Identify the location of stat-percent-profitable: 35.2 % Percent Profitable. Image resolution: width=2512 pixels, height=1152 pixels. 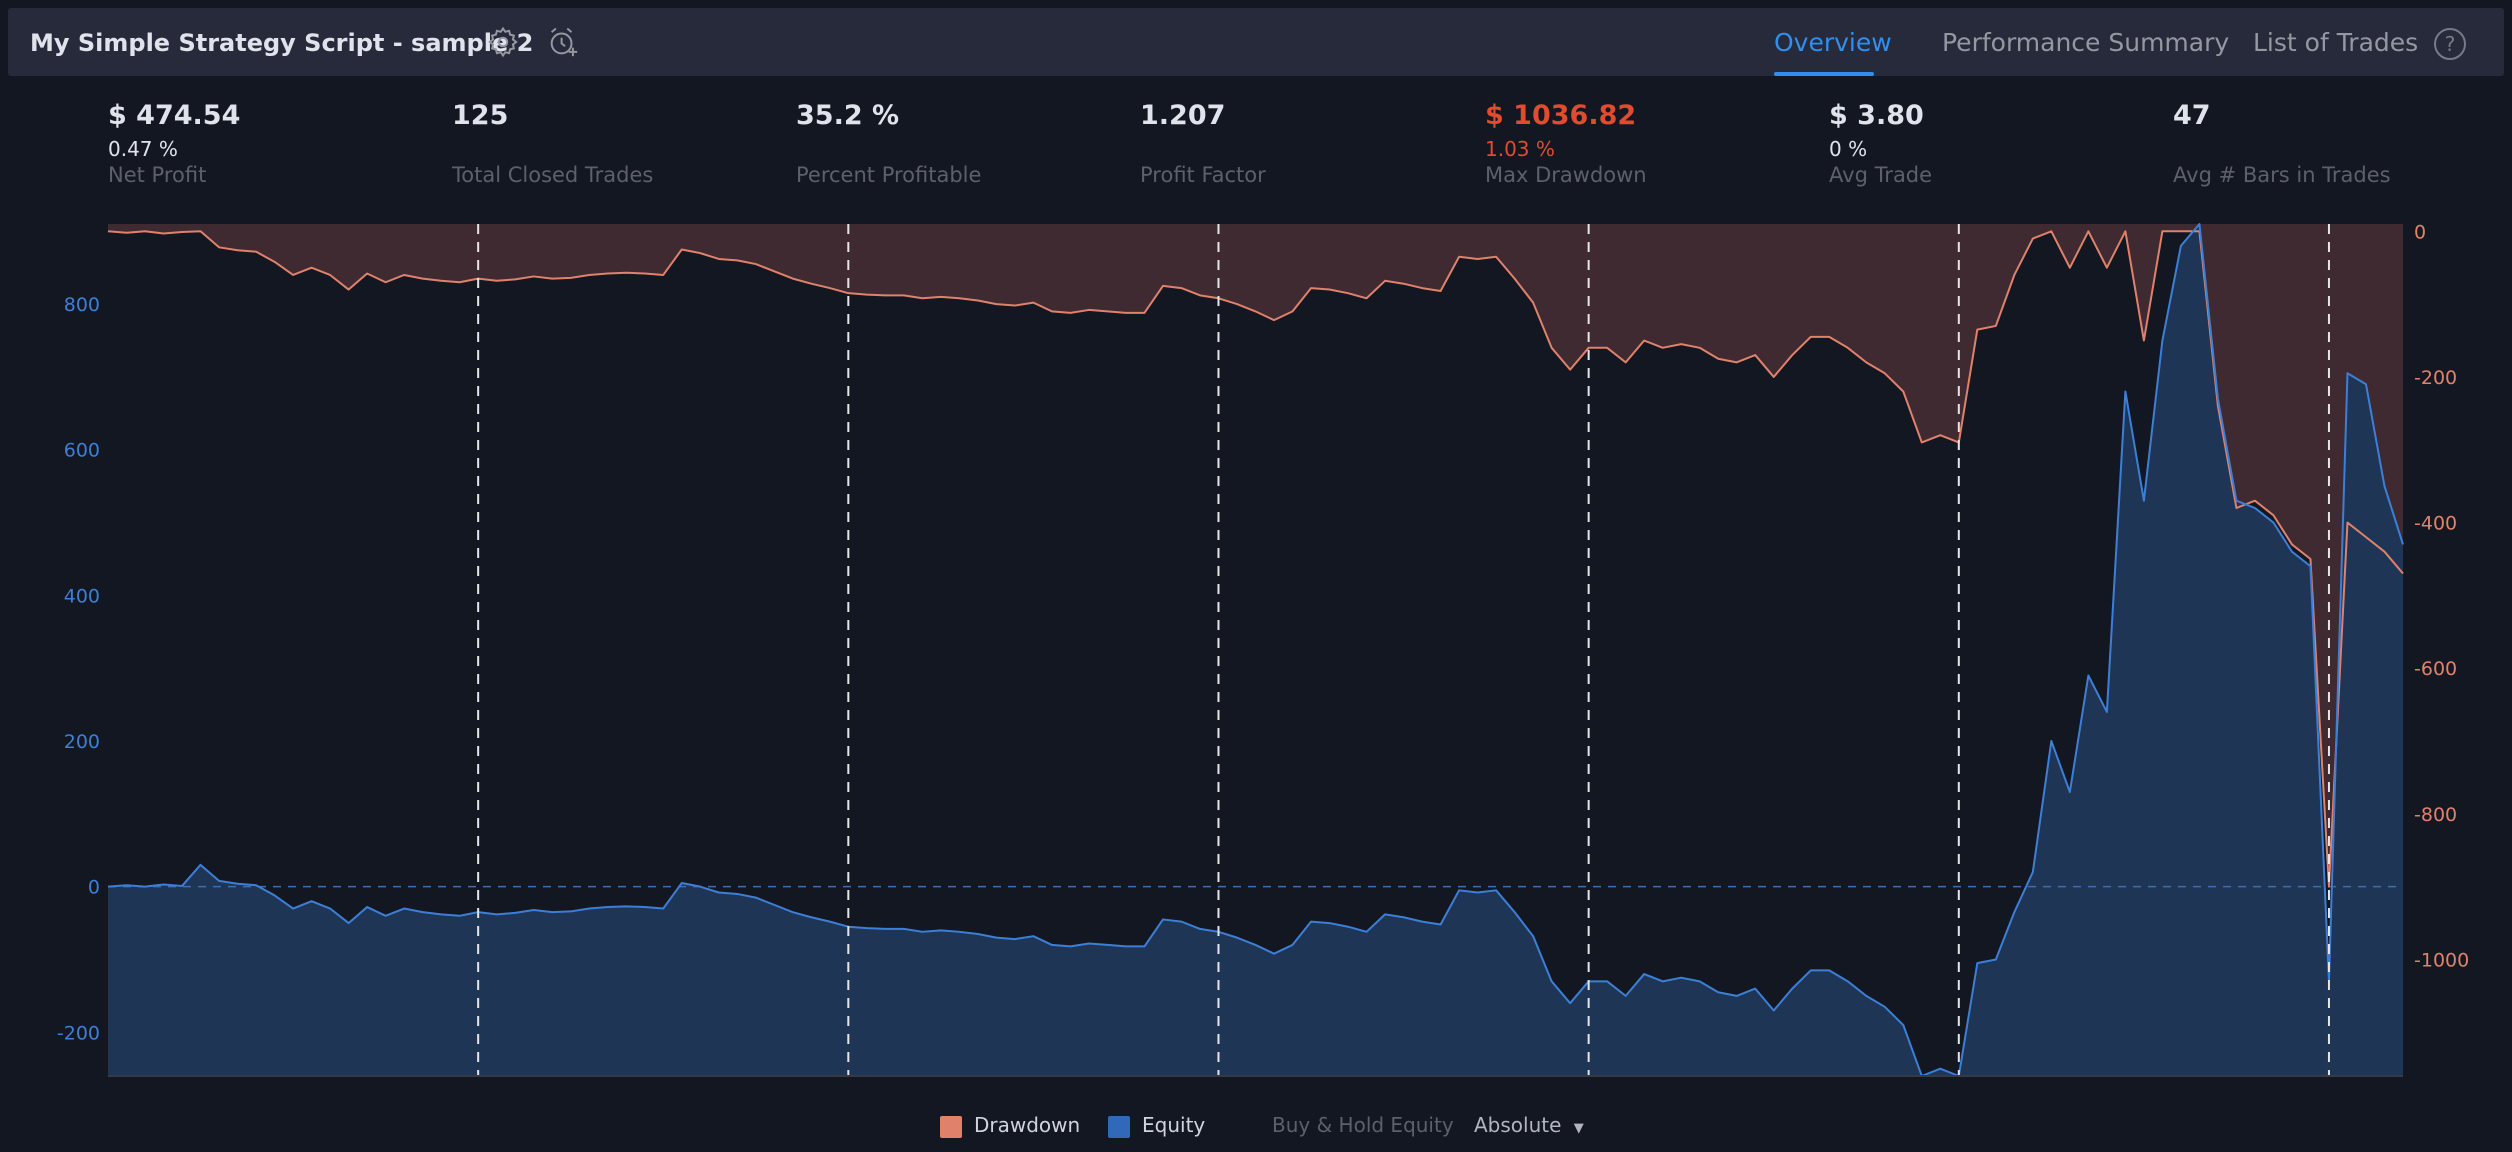
(888, 144).